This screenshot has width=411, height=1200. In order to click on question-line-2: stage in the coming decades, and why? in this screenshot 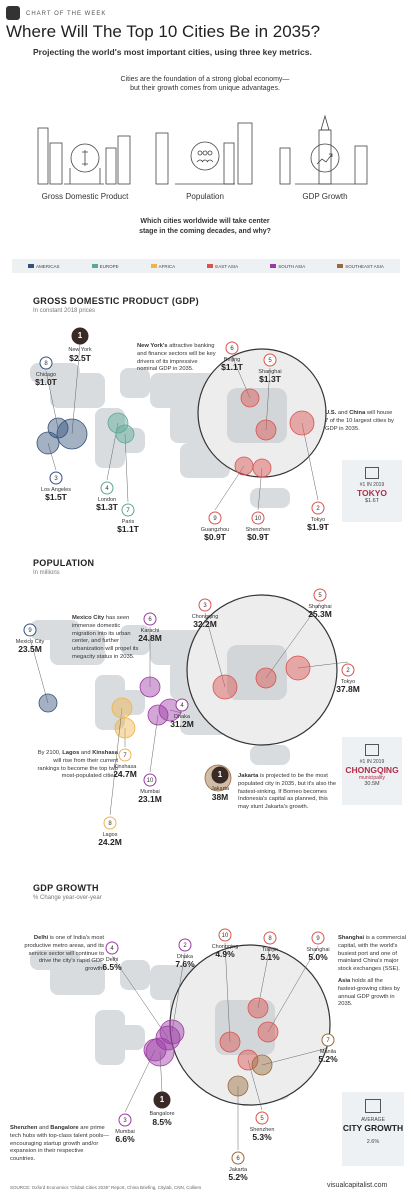, I will do `click(205, 231)`.